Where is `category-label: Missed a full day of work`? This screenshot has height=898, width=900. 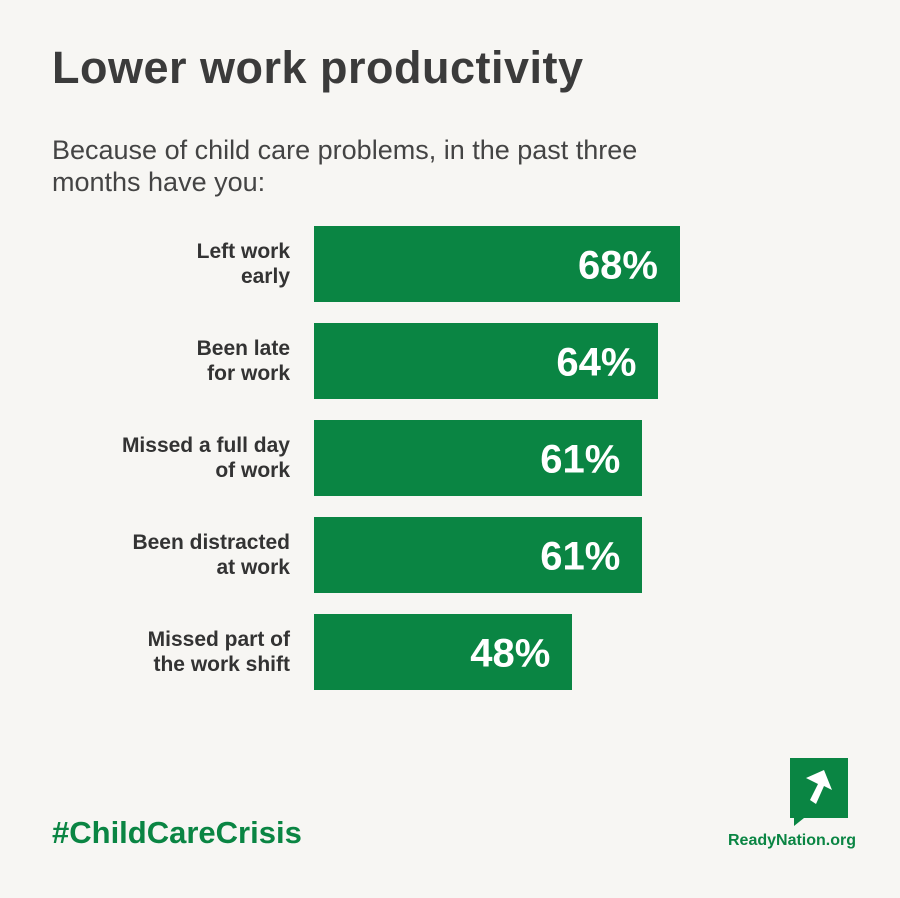 category-label: Missed a full day of work is located at coordinates (205, 458).